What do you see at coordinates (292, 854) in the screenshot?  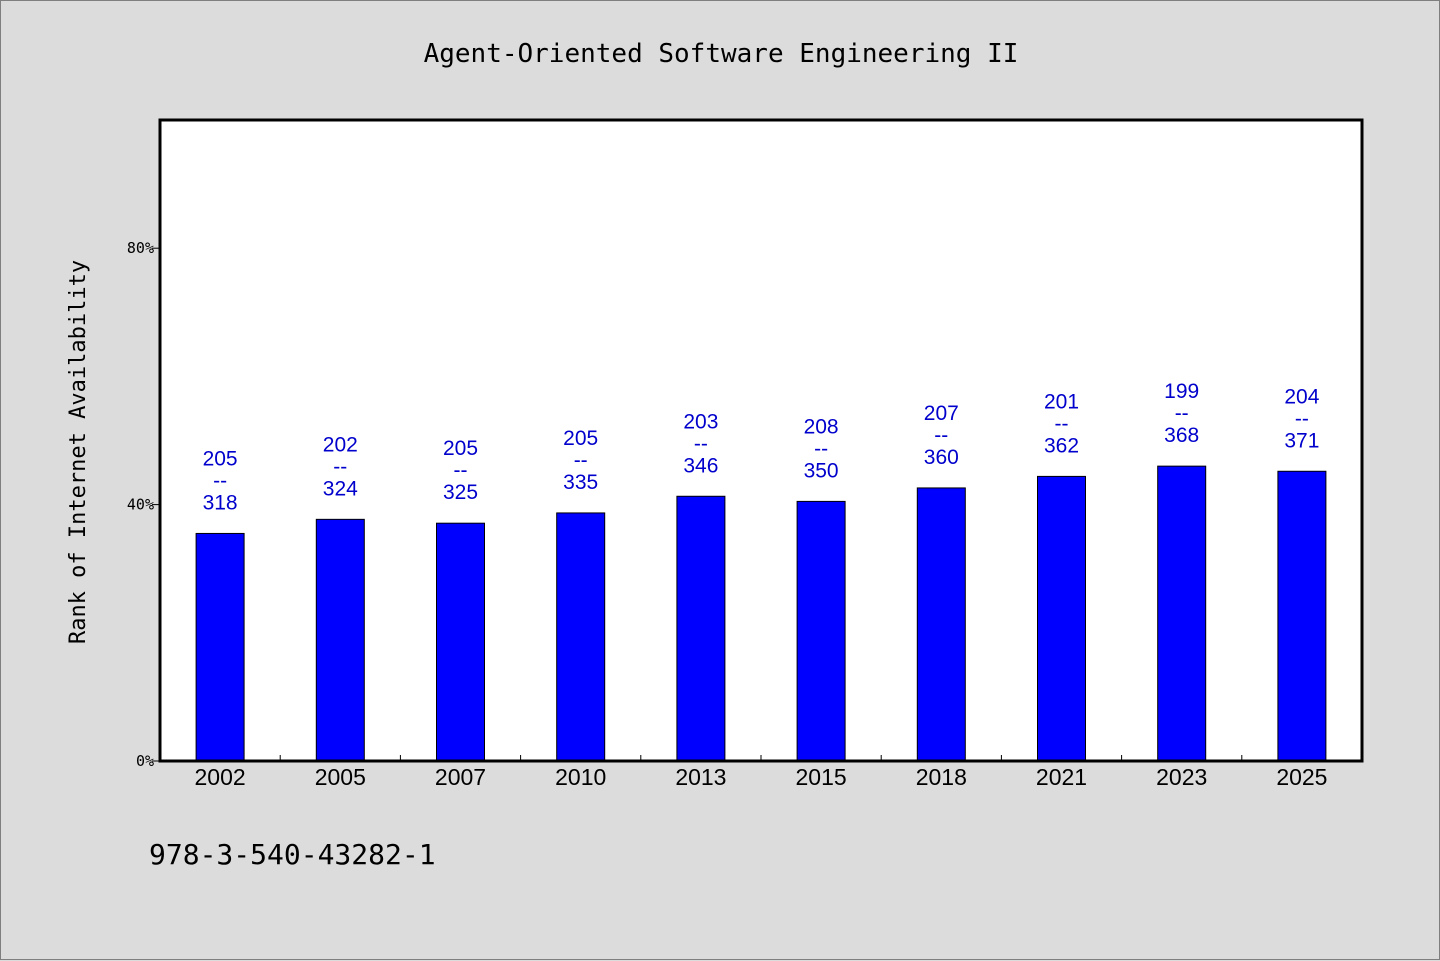 I see `isbn-footer: 978-3-540-43282-1` at bounding box center [292, 854].